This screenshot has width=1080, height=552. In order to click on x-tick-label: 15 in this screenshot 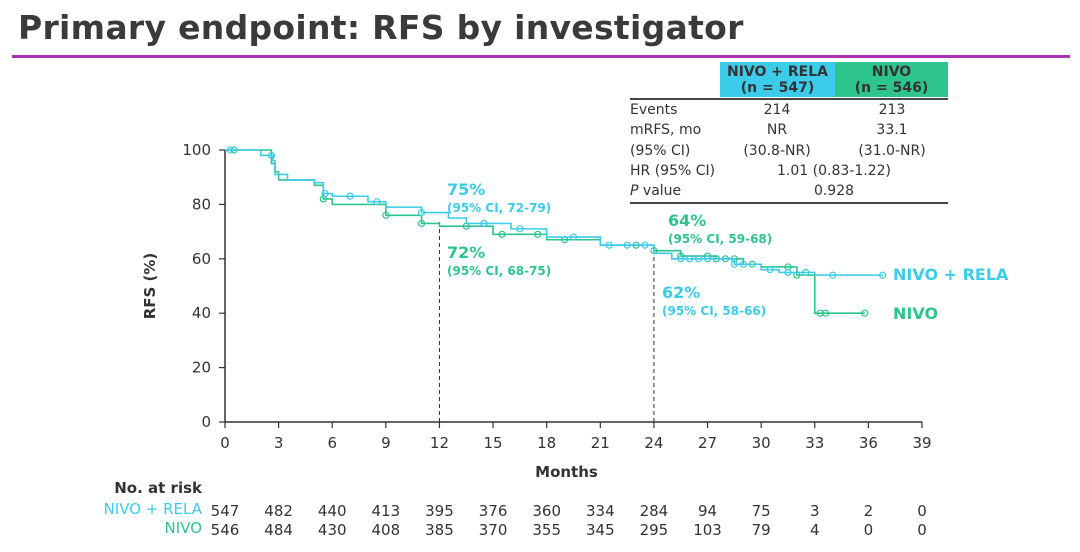, I will do `click(493, 443)`.